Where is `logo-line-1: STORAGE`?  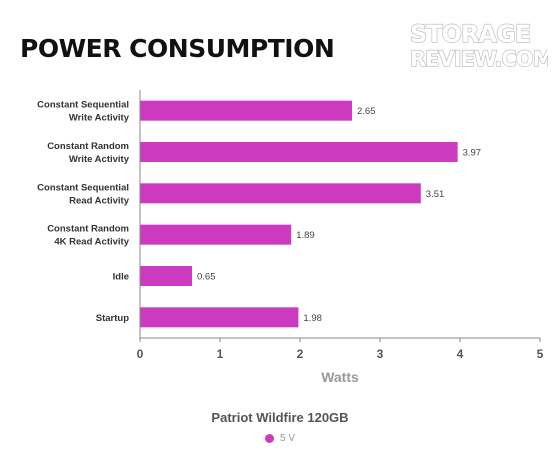
logo-line-1: STORAGE is located at coordinates (470, 34).